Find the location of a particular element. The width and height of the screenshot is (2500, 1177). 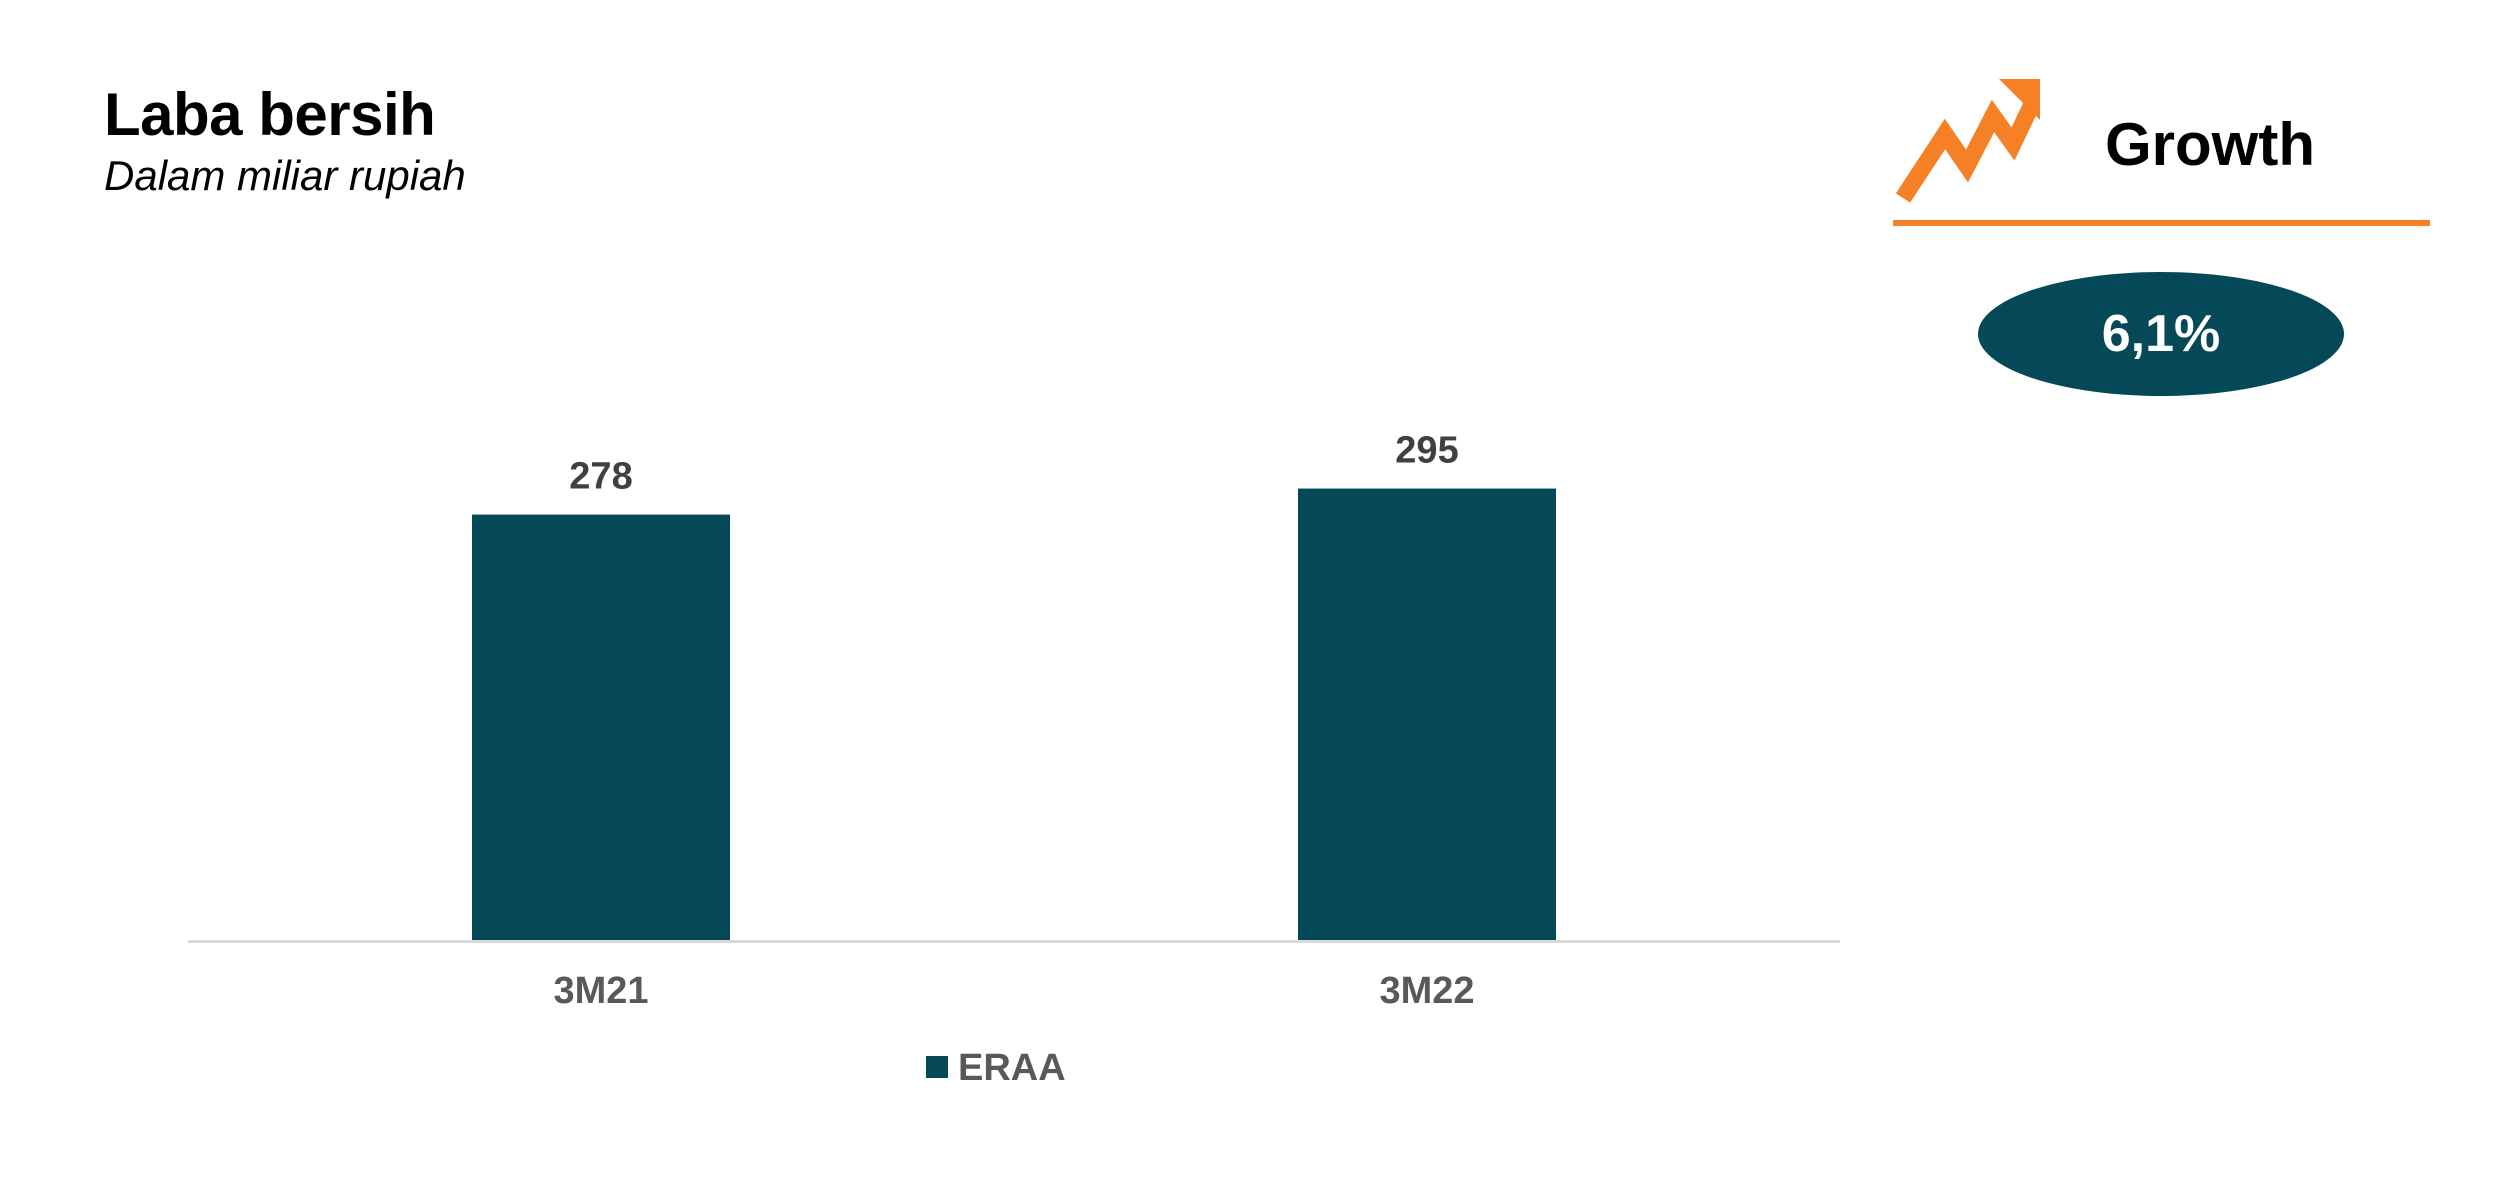

growth-badge: 6,1% is located at coordinates (2161, 334).